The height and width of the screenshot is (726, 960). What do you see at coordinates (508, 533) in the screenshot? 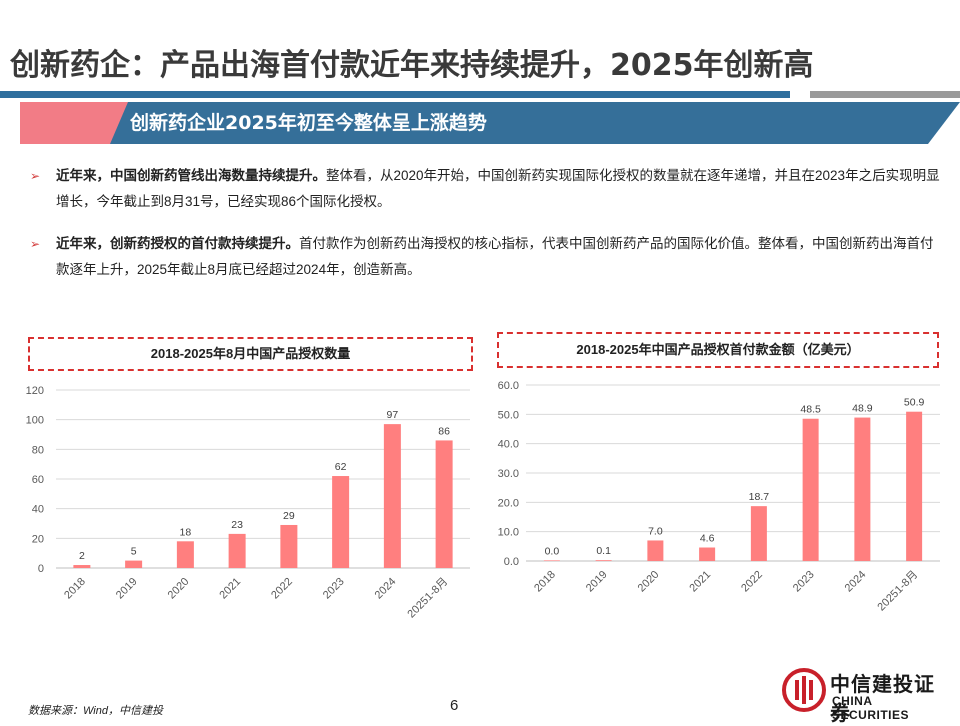
I see `chart2-ytick-label: 10.0` at bounding box center [508, 533].